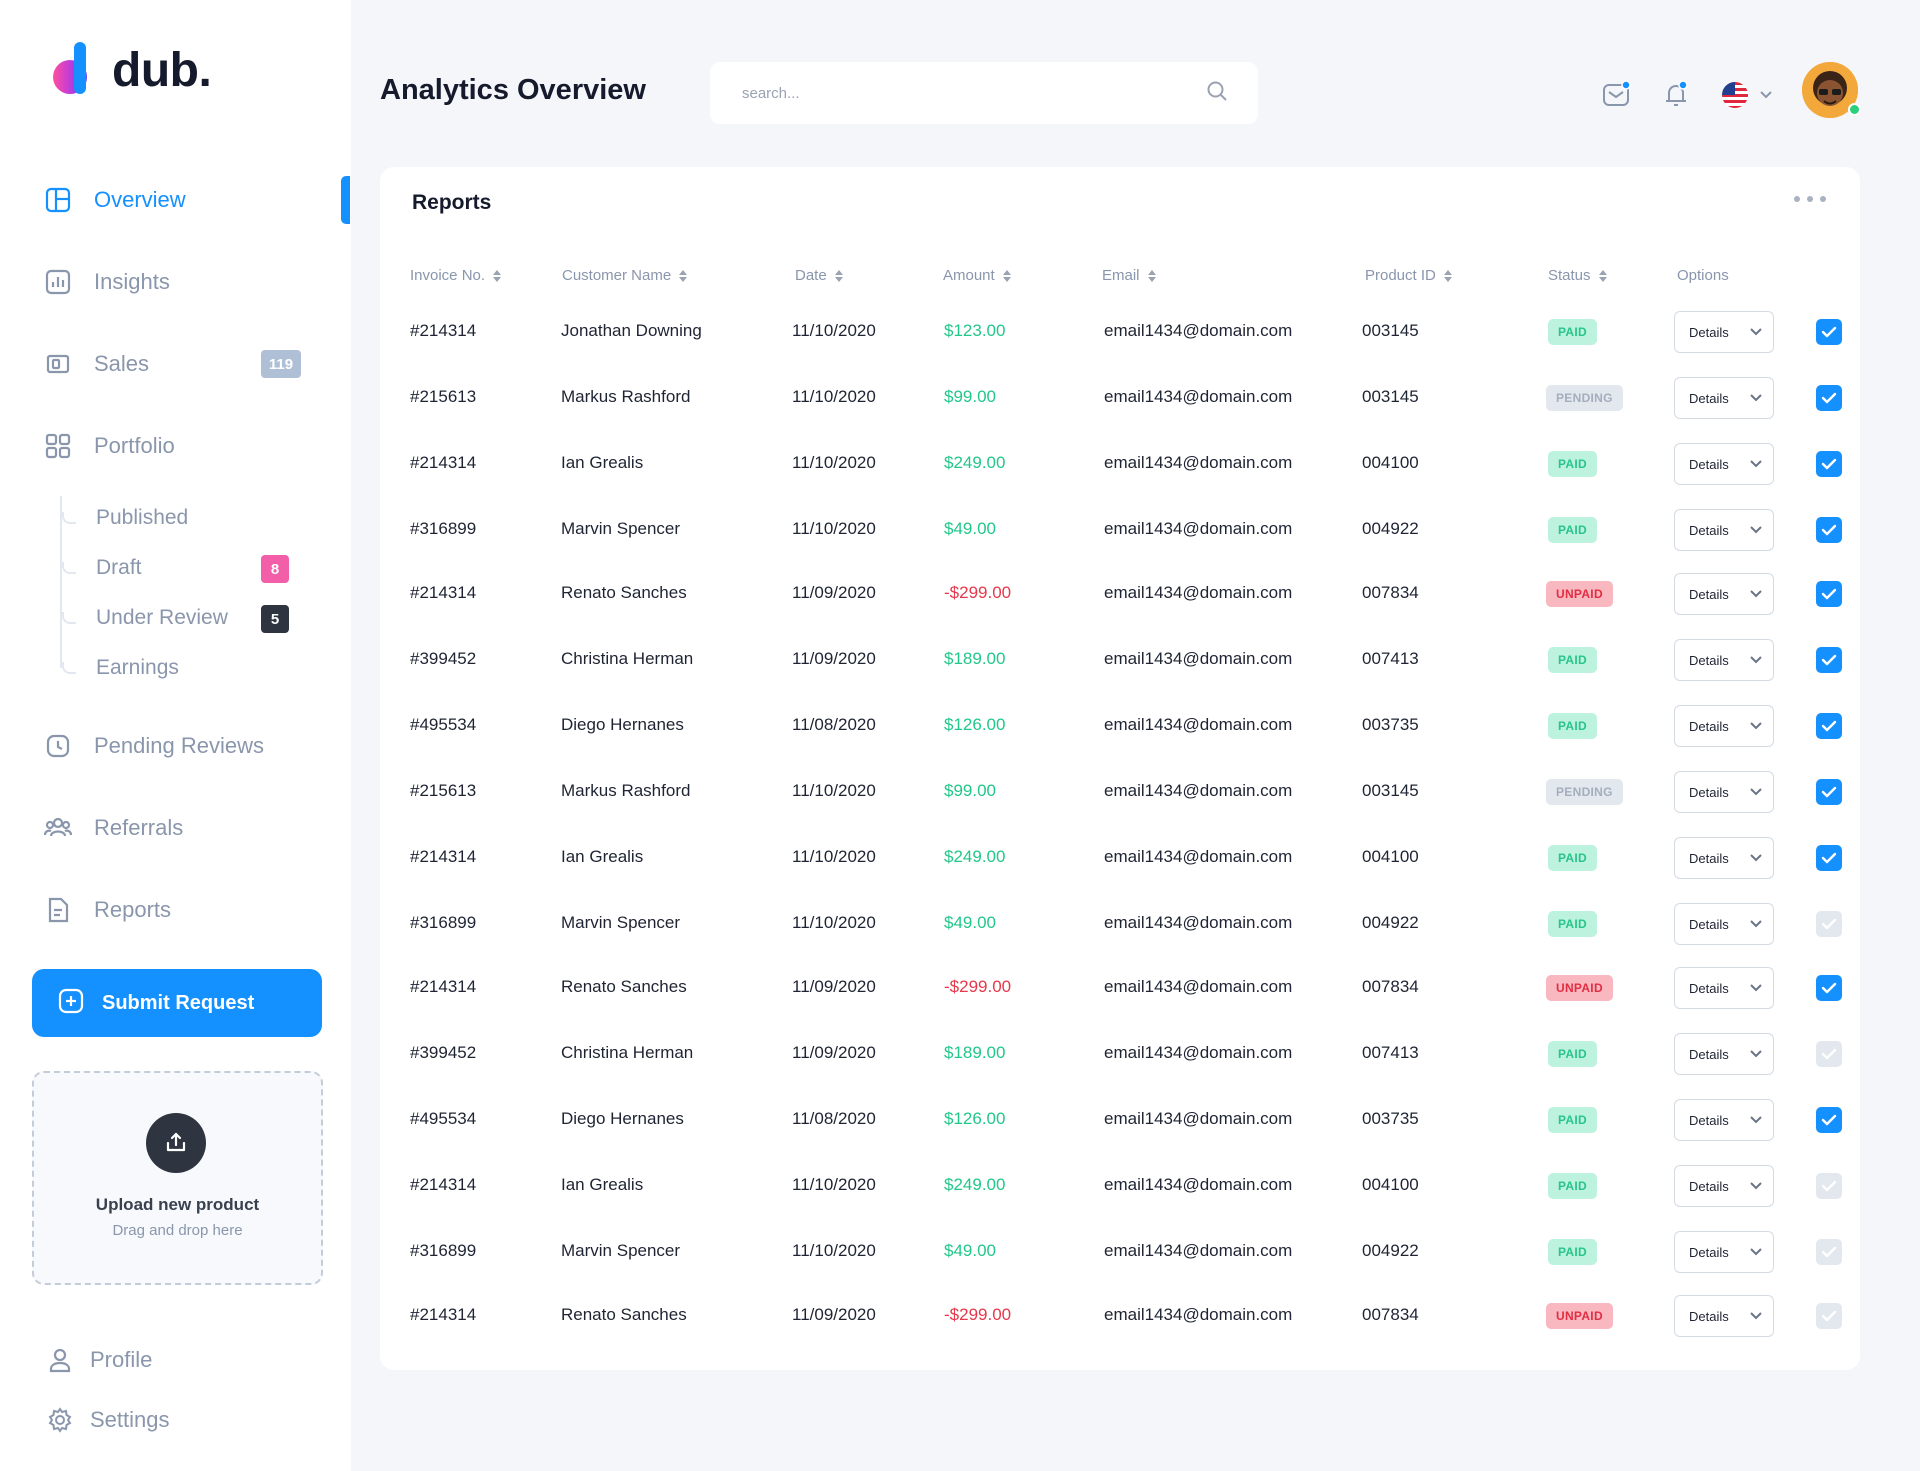  What do you see at coordinates (1810, 199) in the screenshot?
I see `more-options-button` at bounding box center [1810, 199].